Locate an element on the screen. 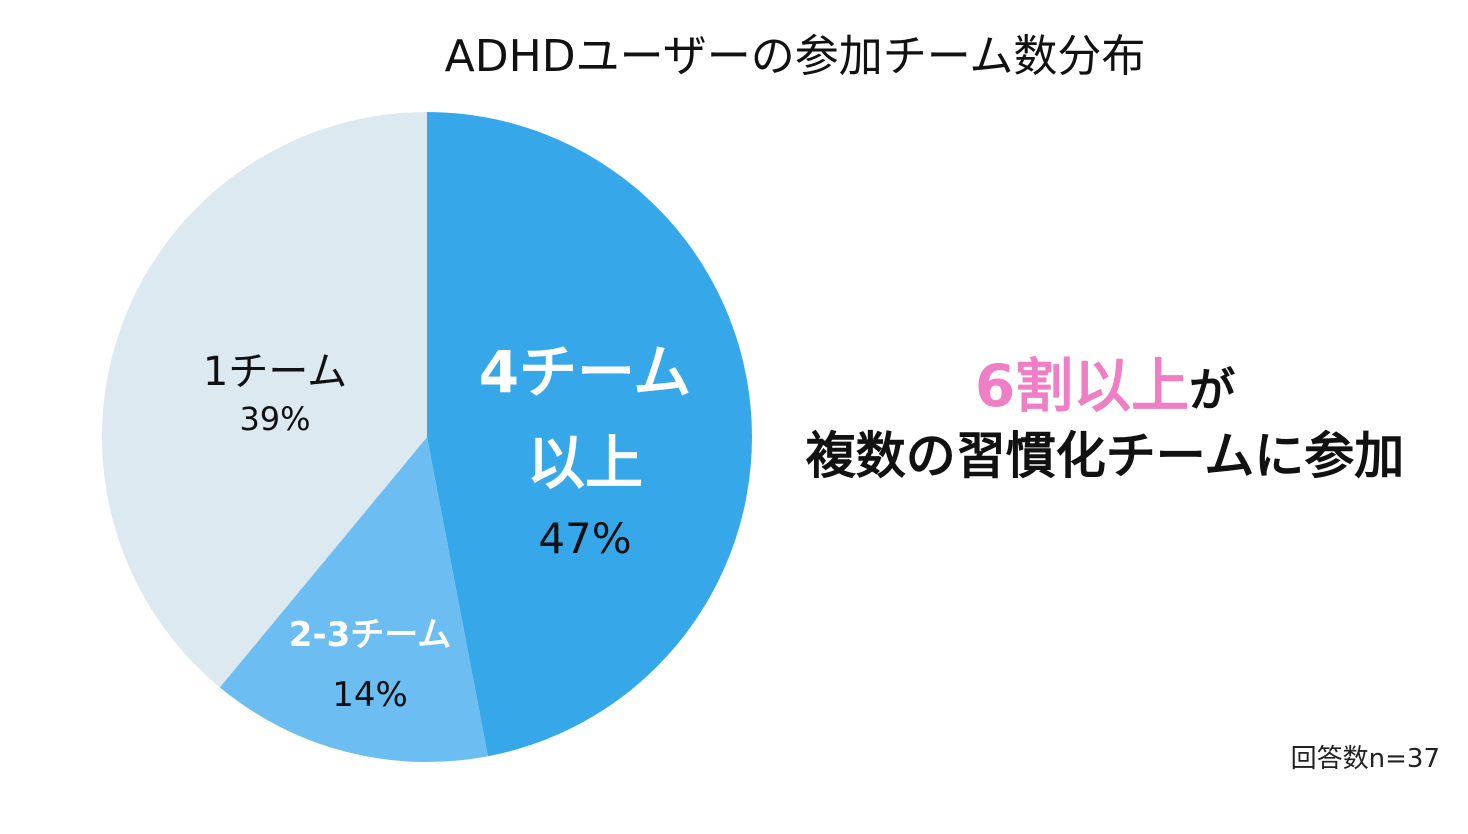  chart-title: ADHDユーザーの参加チーム数分布 is located at coordinates (795, 56).